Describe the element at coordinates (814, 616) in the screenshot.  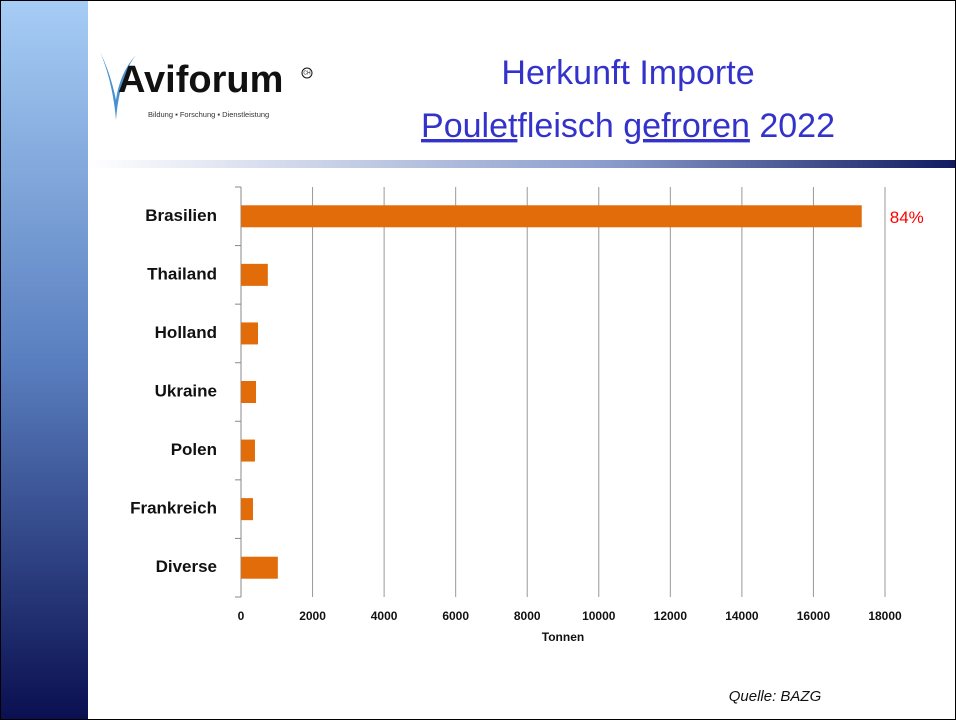
I see `x-tick-label: 16000` at that location.